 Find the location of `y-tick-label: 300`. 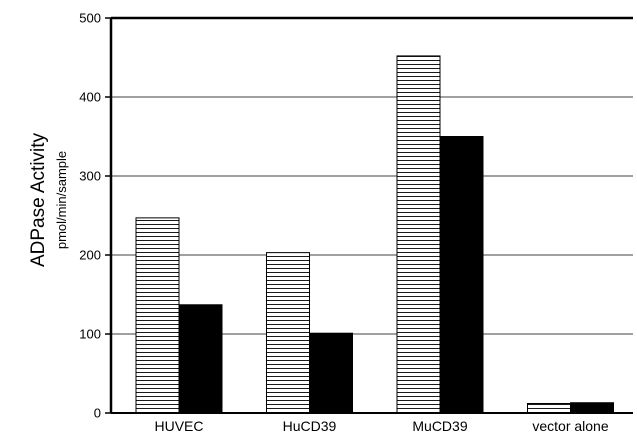

y-tick-label: 300 is located at coordinates (90, 176).